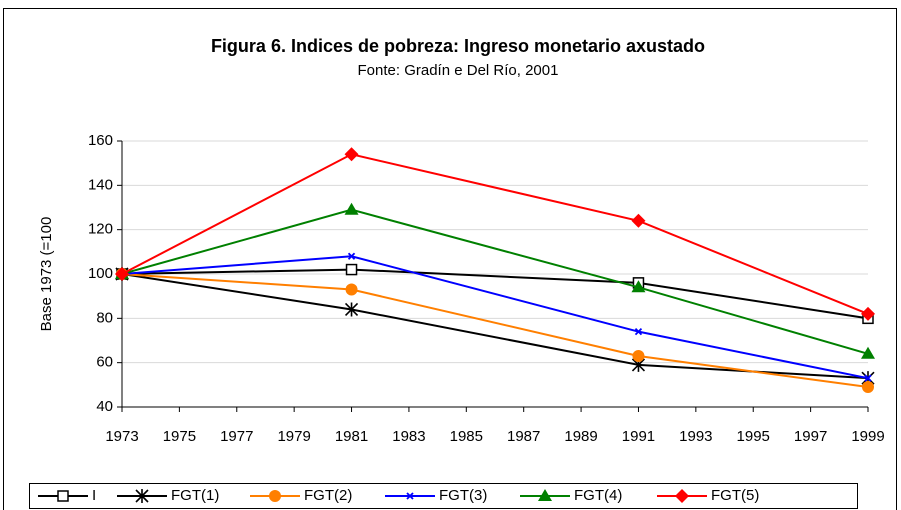 Image resolution: width=901 pixels, height=510 pixels. I want to click on x-tick-label: 1981, so click(351, 436).